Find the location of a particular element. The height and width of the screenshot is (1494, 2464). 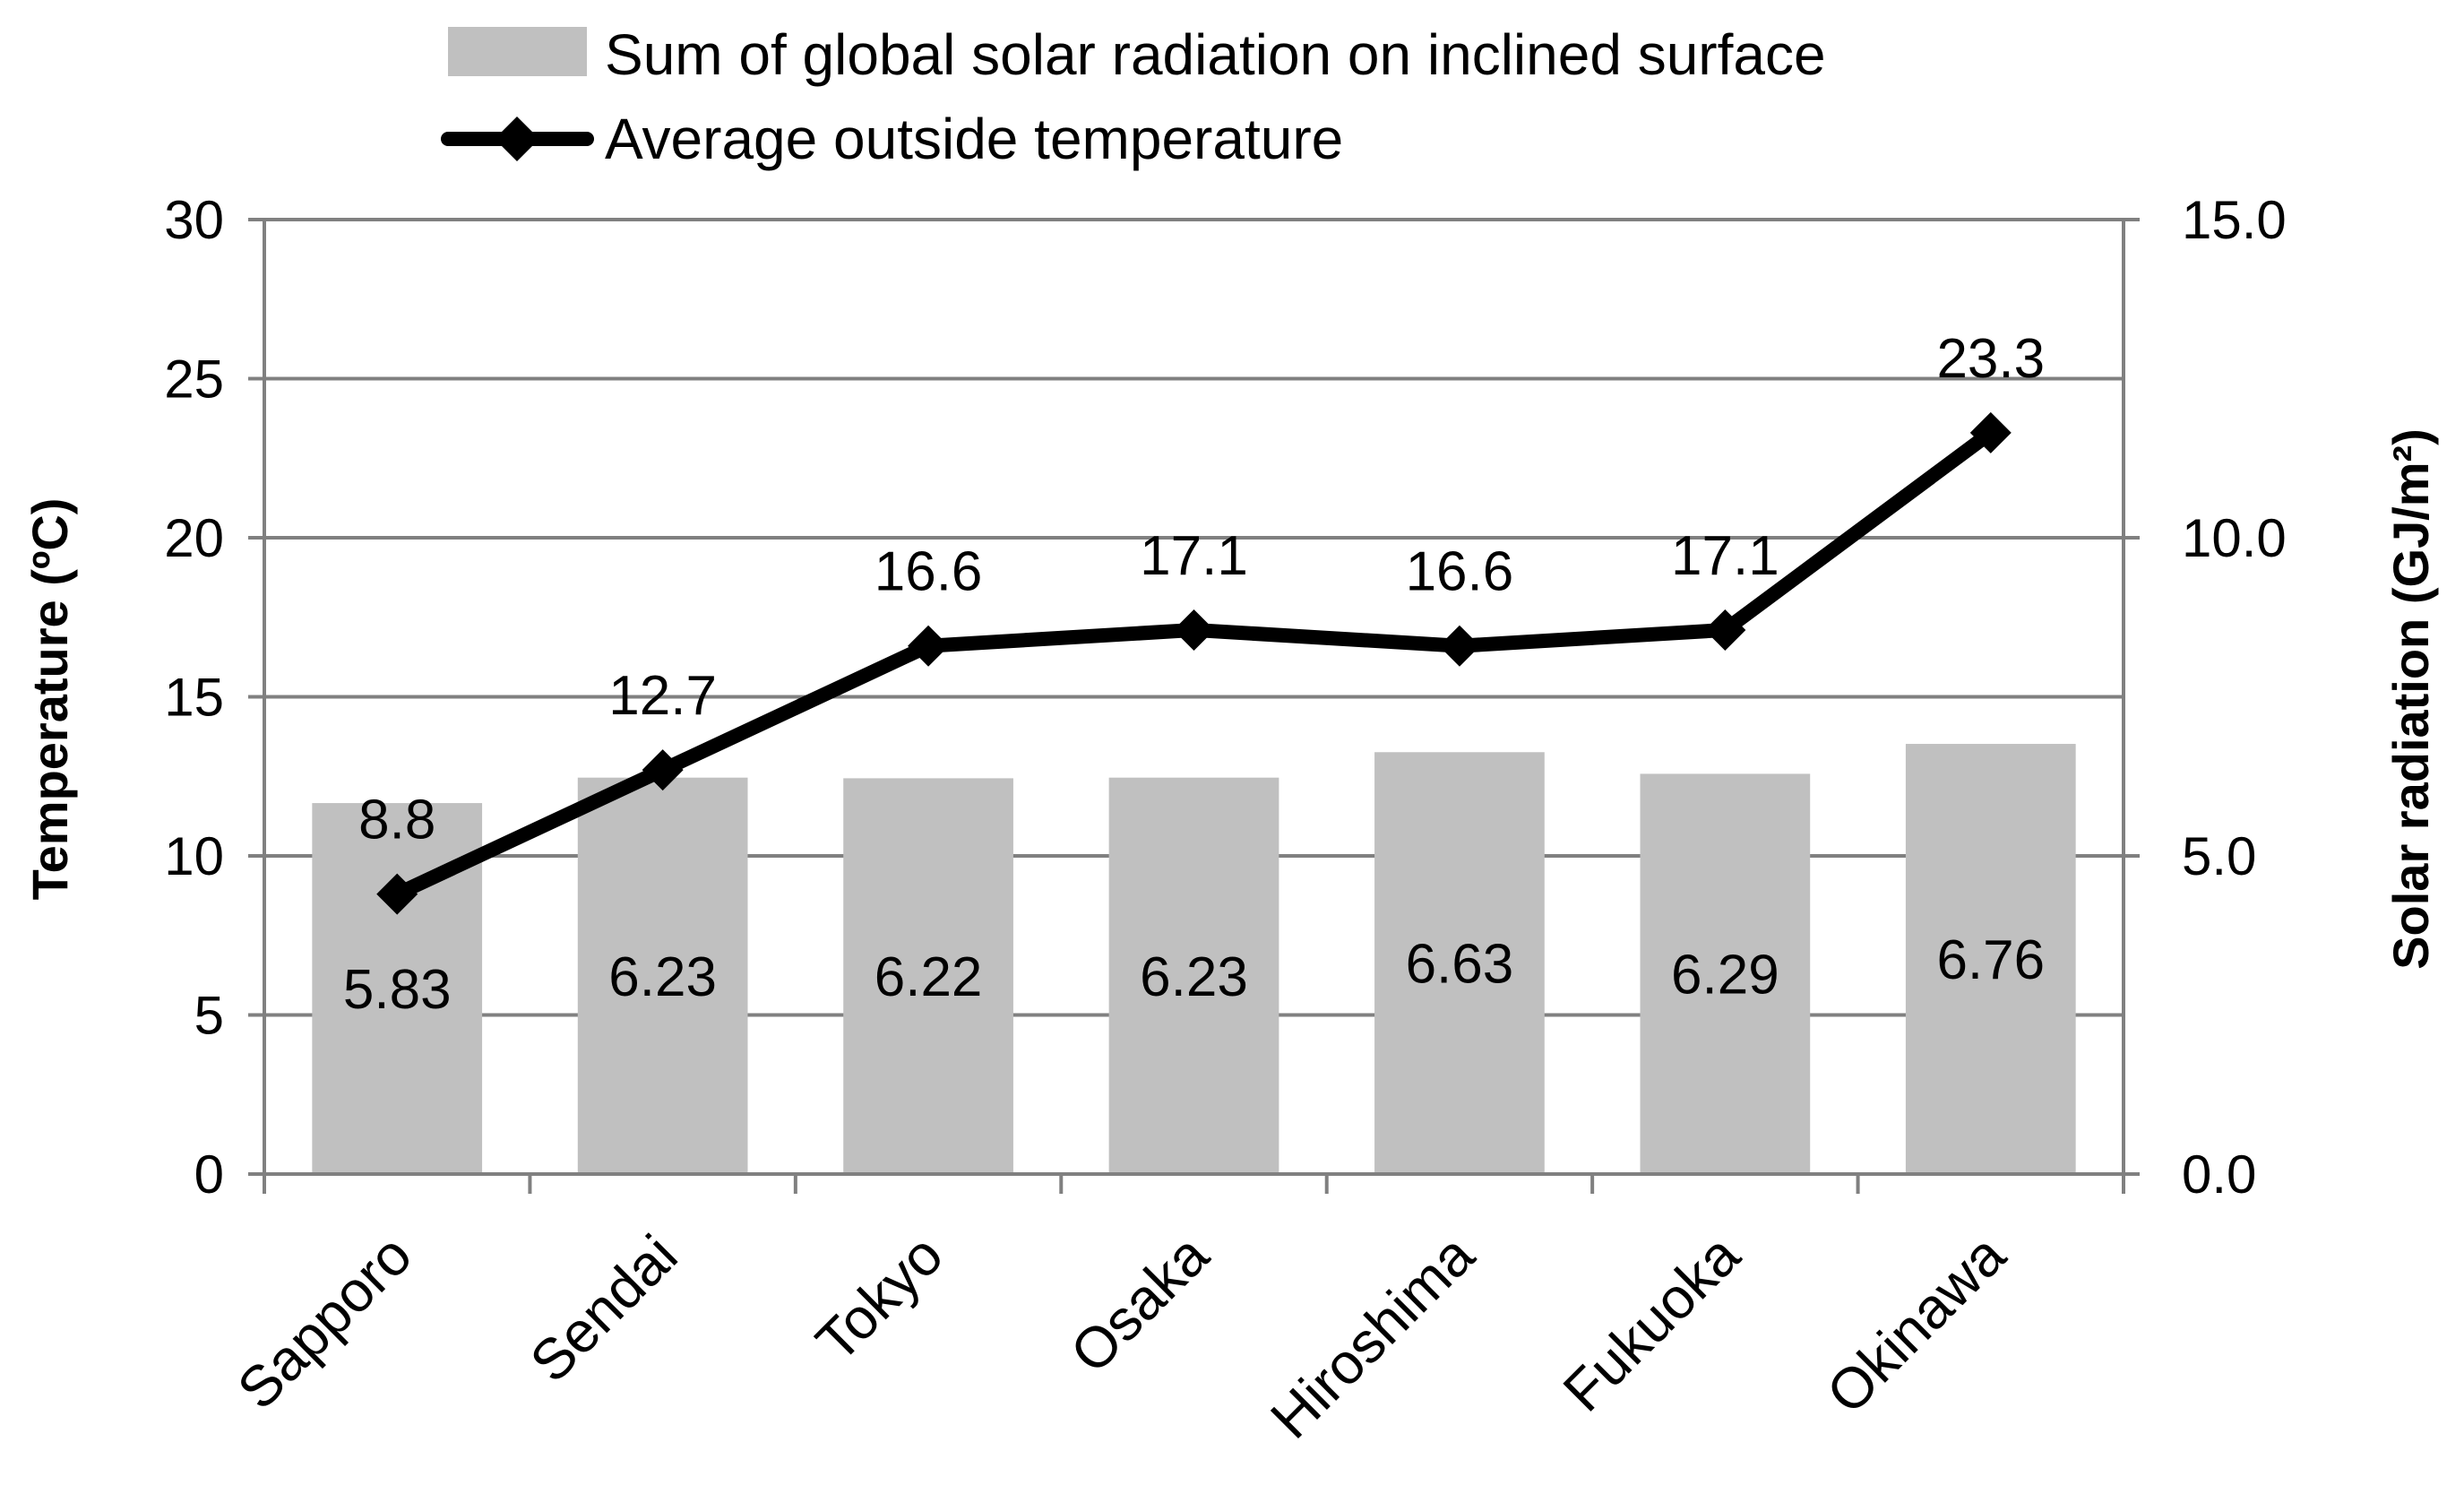

legend-line-marker is located at coordinates (517, 139).